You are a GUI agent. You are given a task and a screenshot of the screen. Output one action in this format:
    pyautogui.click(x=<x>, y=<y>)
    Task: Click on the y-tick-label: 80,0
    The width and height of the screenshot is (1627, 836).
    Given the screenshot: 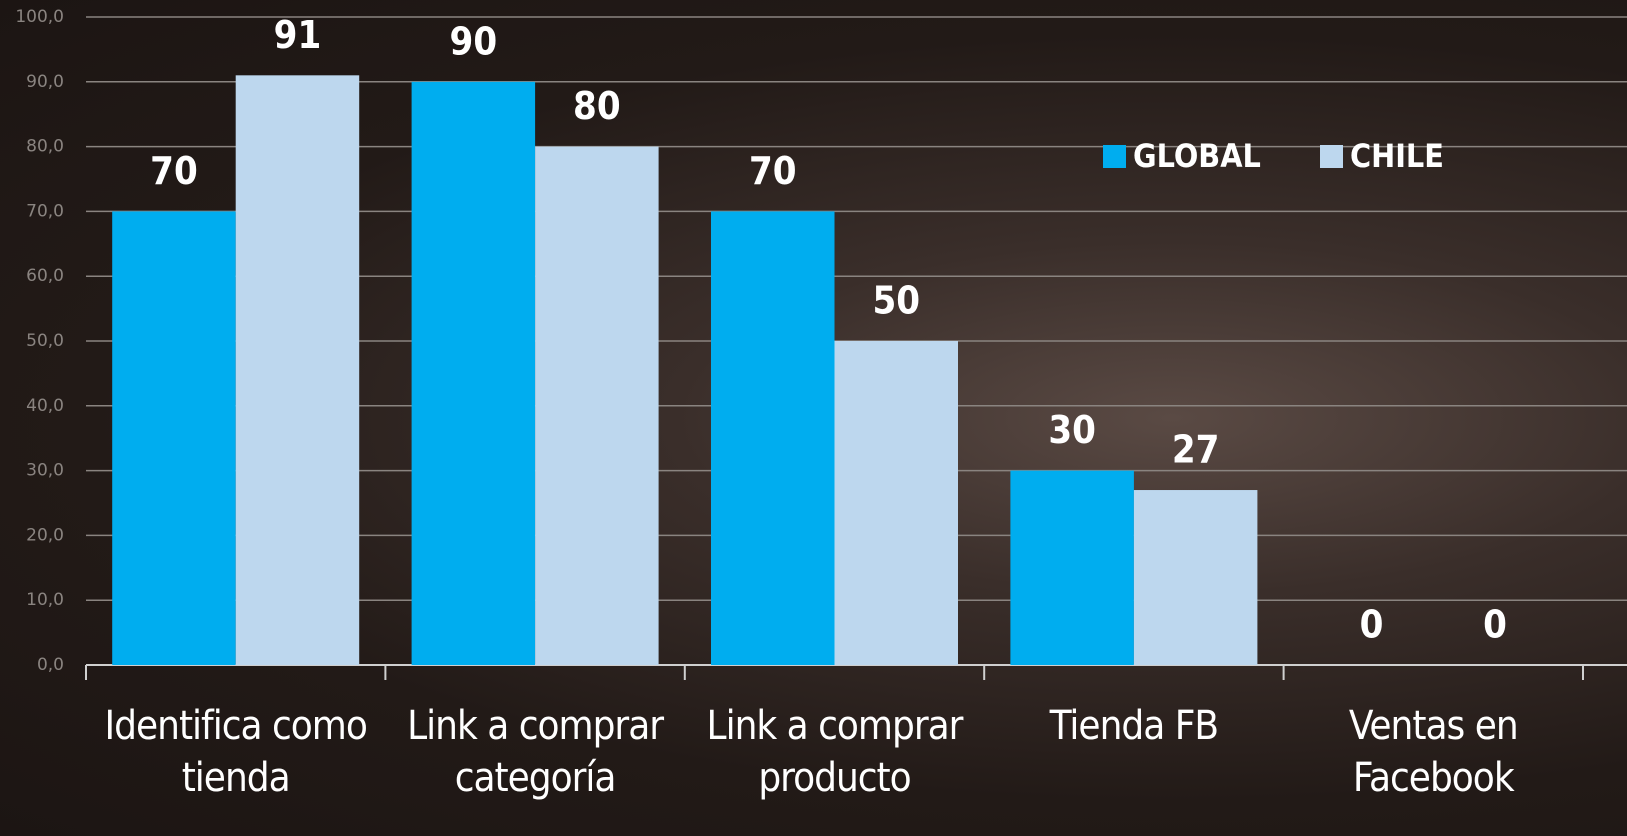 What is the action you would take?
    pyautogui.click(x=45, y=147)
    